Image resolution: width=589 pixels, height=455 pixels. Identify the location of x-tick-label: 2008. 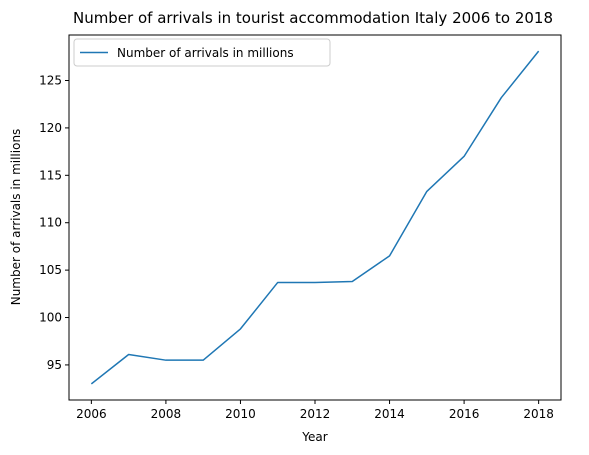
(166, 414).